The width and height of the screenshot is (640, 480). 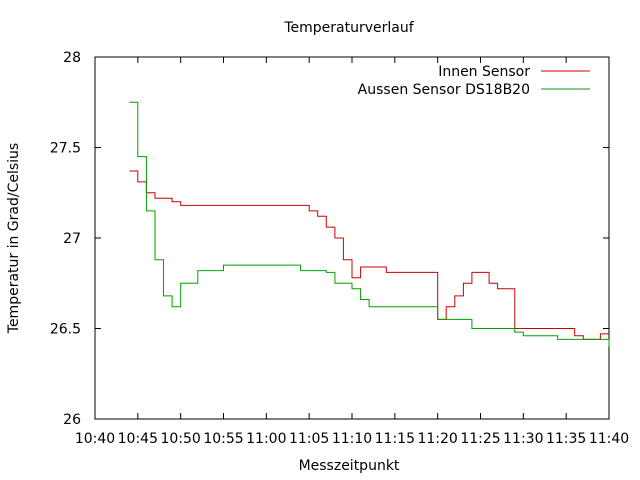 What do you see at coordinates (352, 439) in the screenshot?
I see `x-tick-label: 11:10` at bounding box center [352, 439].